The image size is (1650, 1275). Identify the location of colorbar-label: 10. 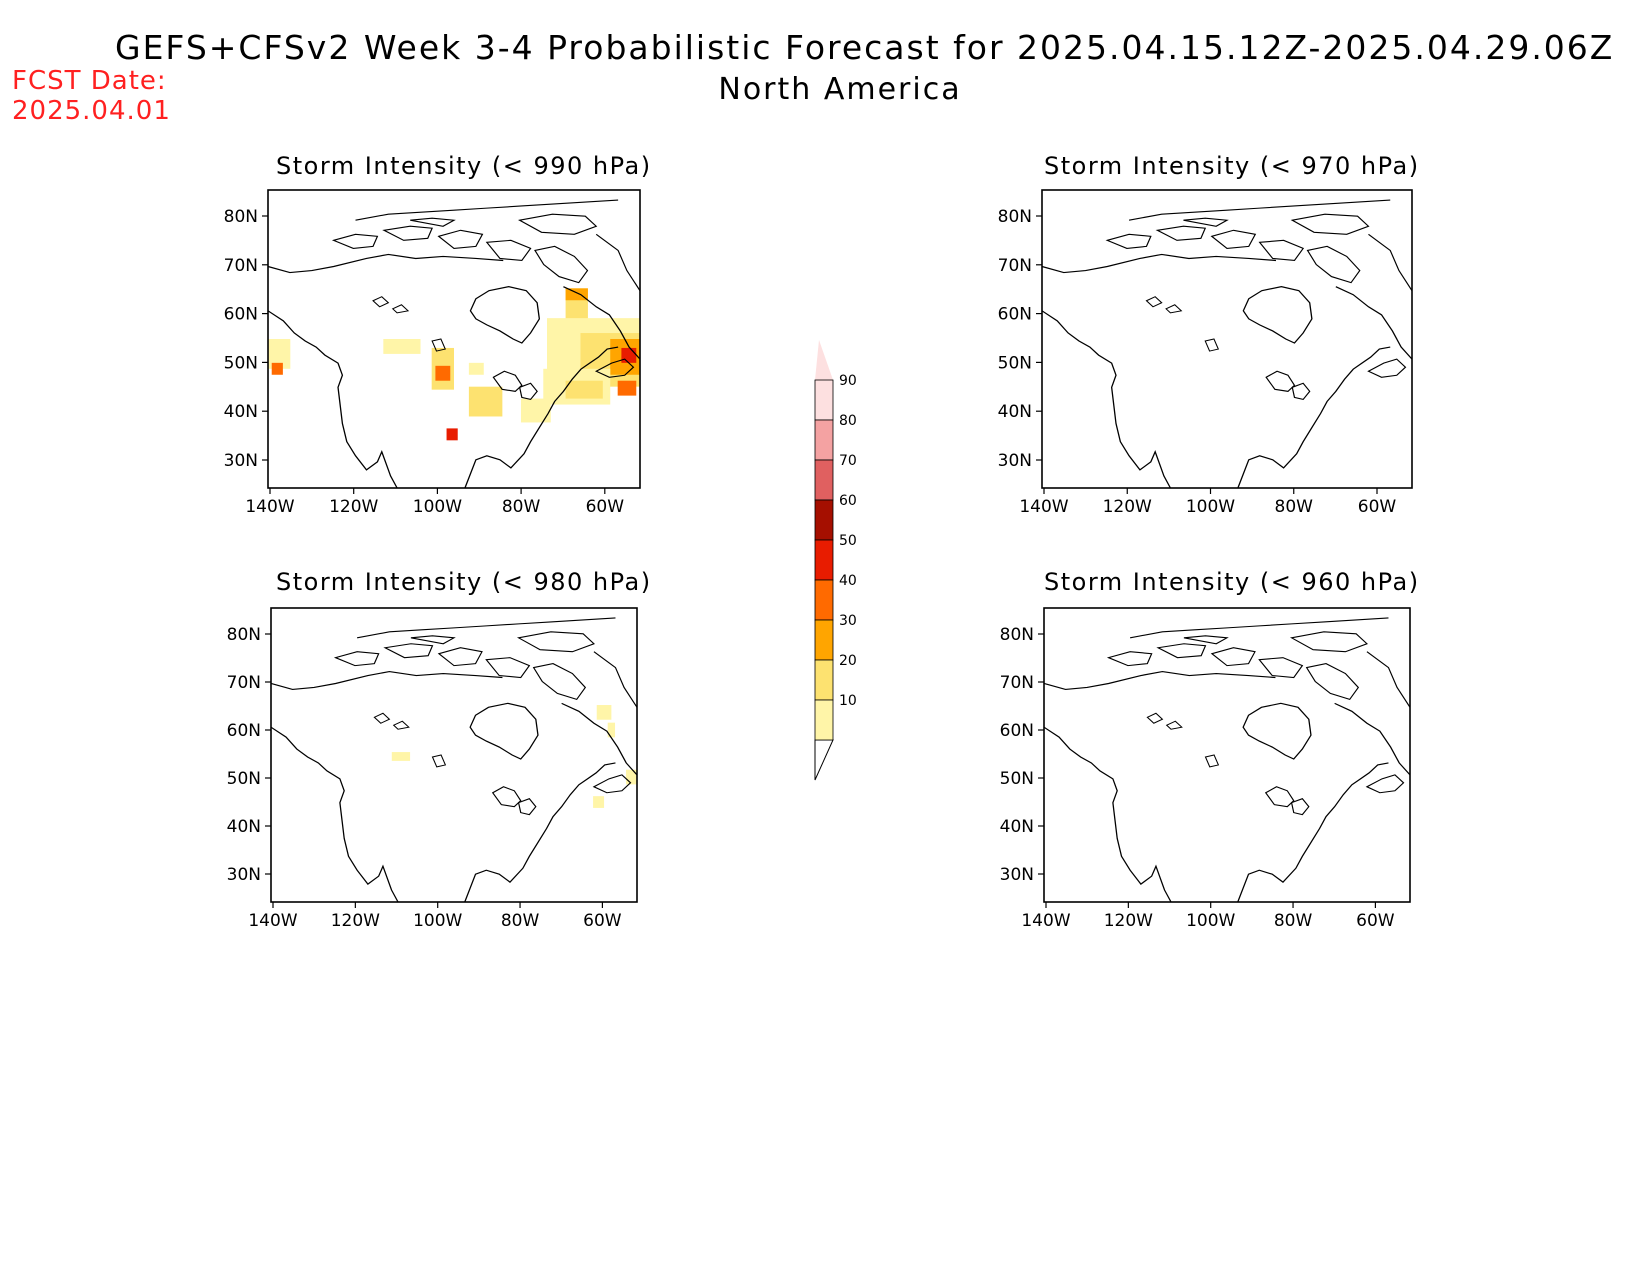
(848, 701).